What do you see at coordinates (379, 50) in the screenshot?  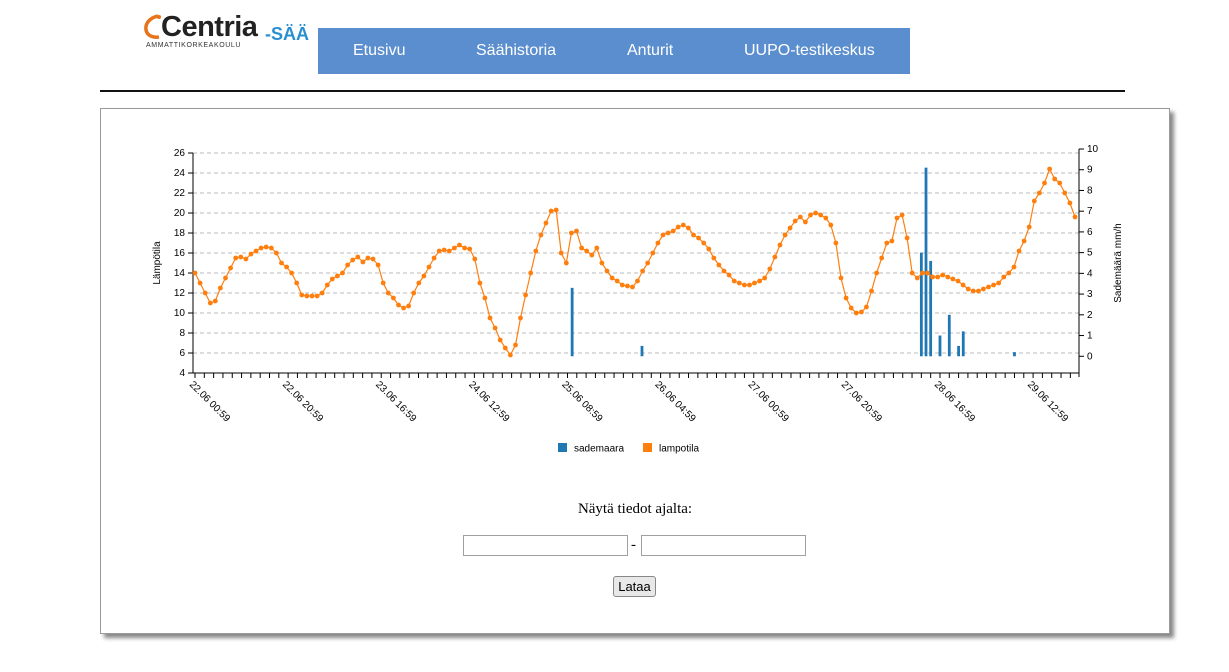 I see `nav-item-etusivu: Etusivu` at bounding box center [379, 50].